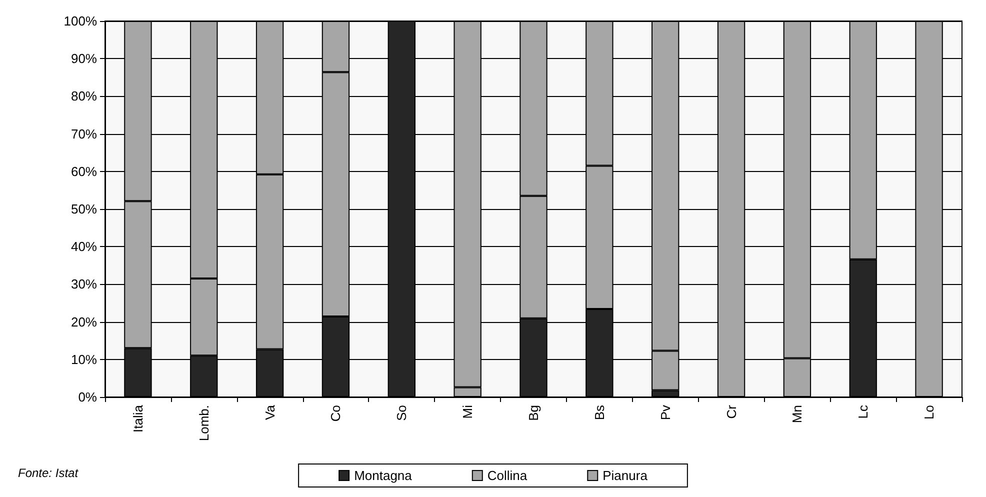 This screenshot has width=986, height=497. I want to click on x-tick-label: Cr, so click(731, 411).